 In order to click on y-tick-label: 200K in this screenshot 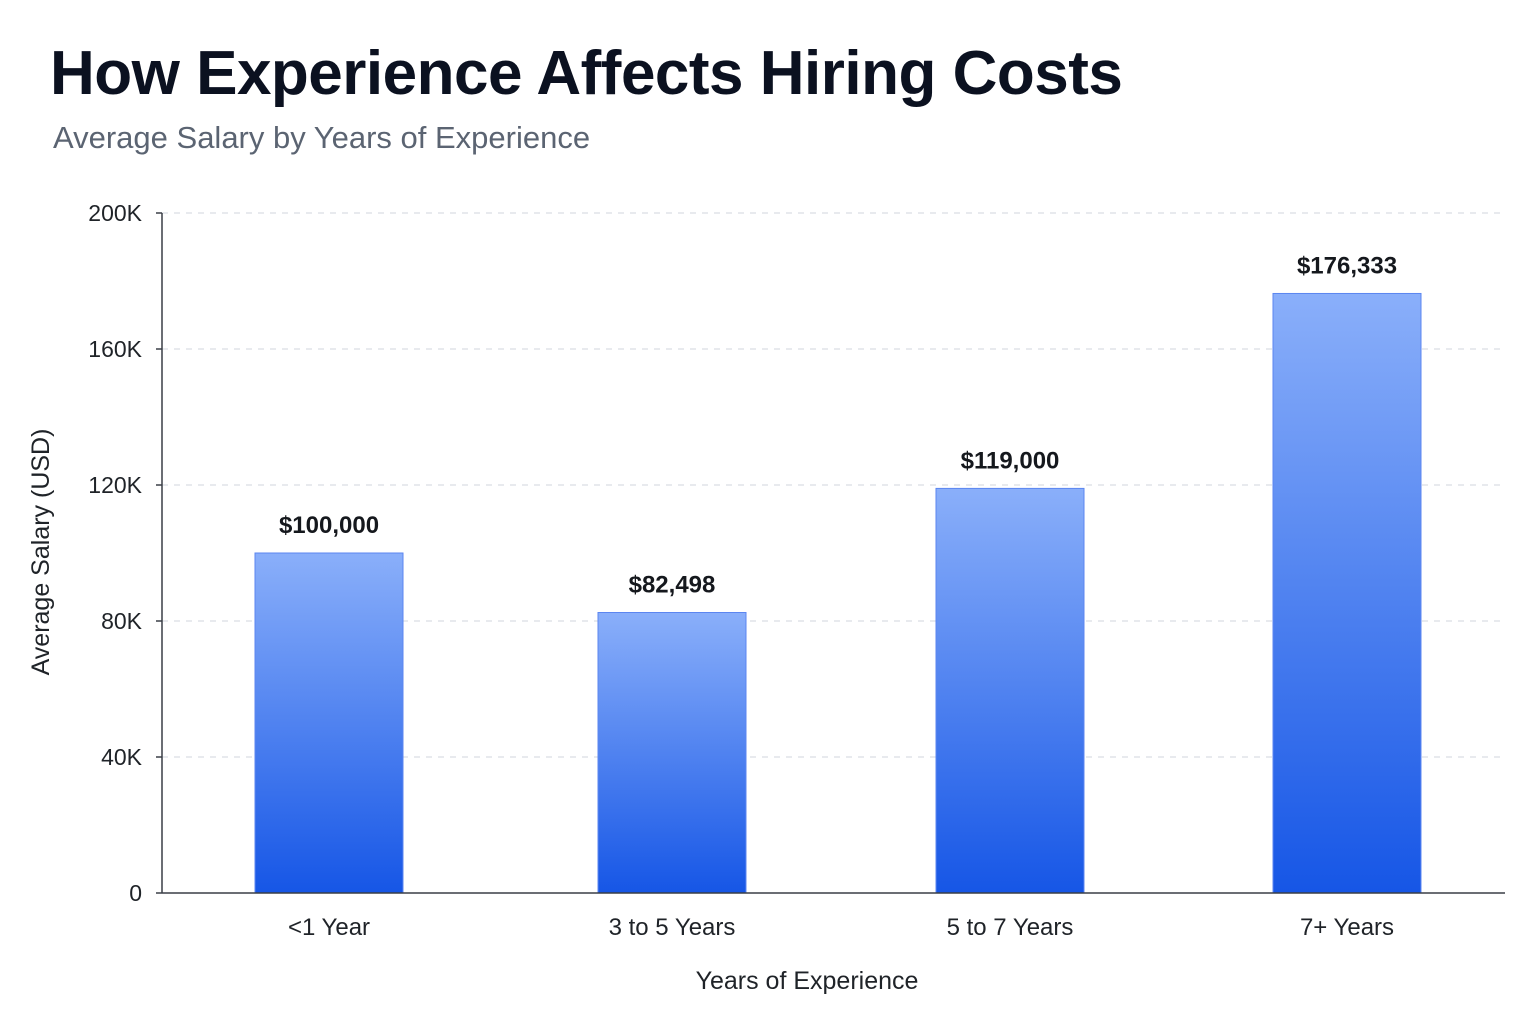, I will do `click(115, 213)`.